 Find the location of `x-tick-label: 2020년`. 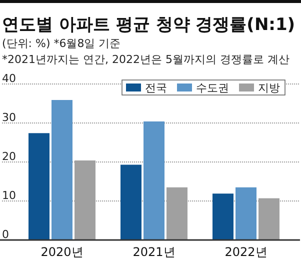

x-tick-label: 2020년 is located at coordinates (62, 252).